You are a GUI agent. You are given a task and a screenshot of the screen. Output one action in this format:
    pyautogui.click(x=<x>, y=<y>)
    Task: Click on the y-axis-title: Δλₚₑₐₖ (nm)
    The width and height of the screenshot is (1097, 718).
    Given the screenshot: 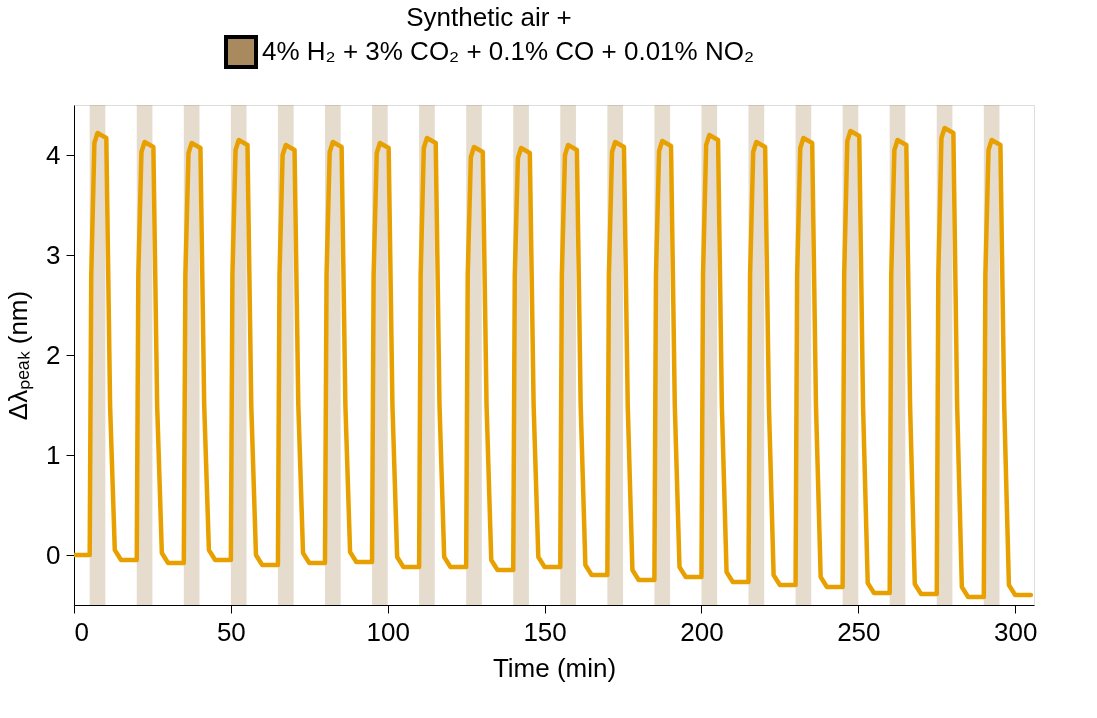 What is the action you would take?
    pyautogui.click(x=19, y=355)
    